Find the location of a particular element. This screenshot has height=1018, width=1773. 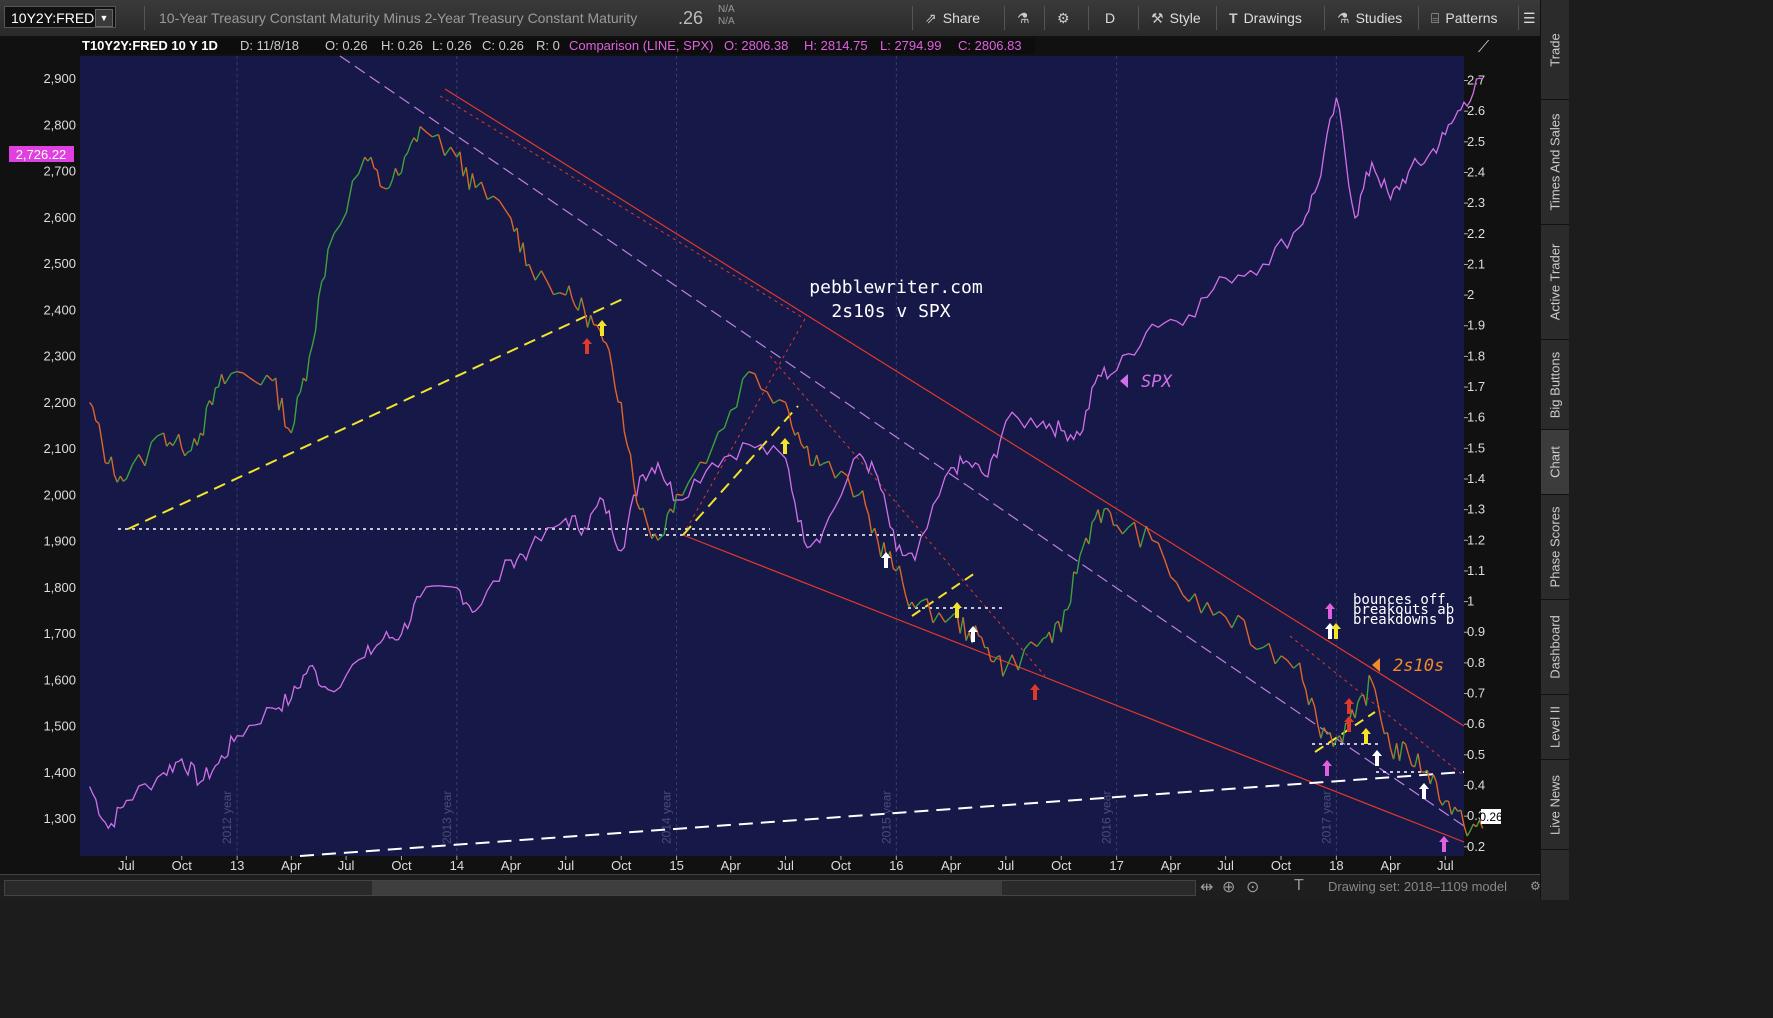

studies-label: Studies is located at coordinates (1379, 18).